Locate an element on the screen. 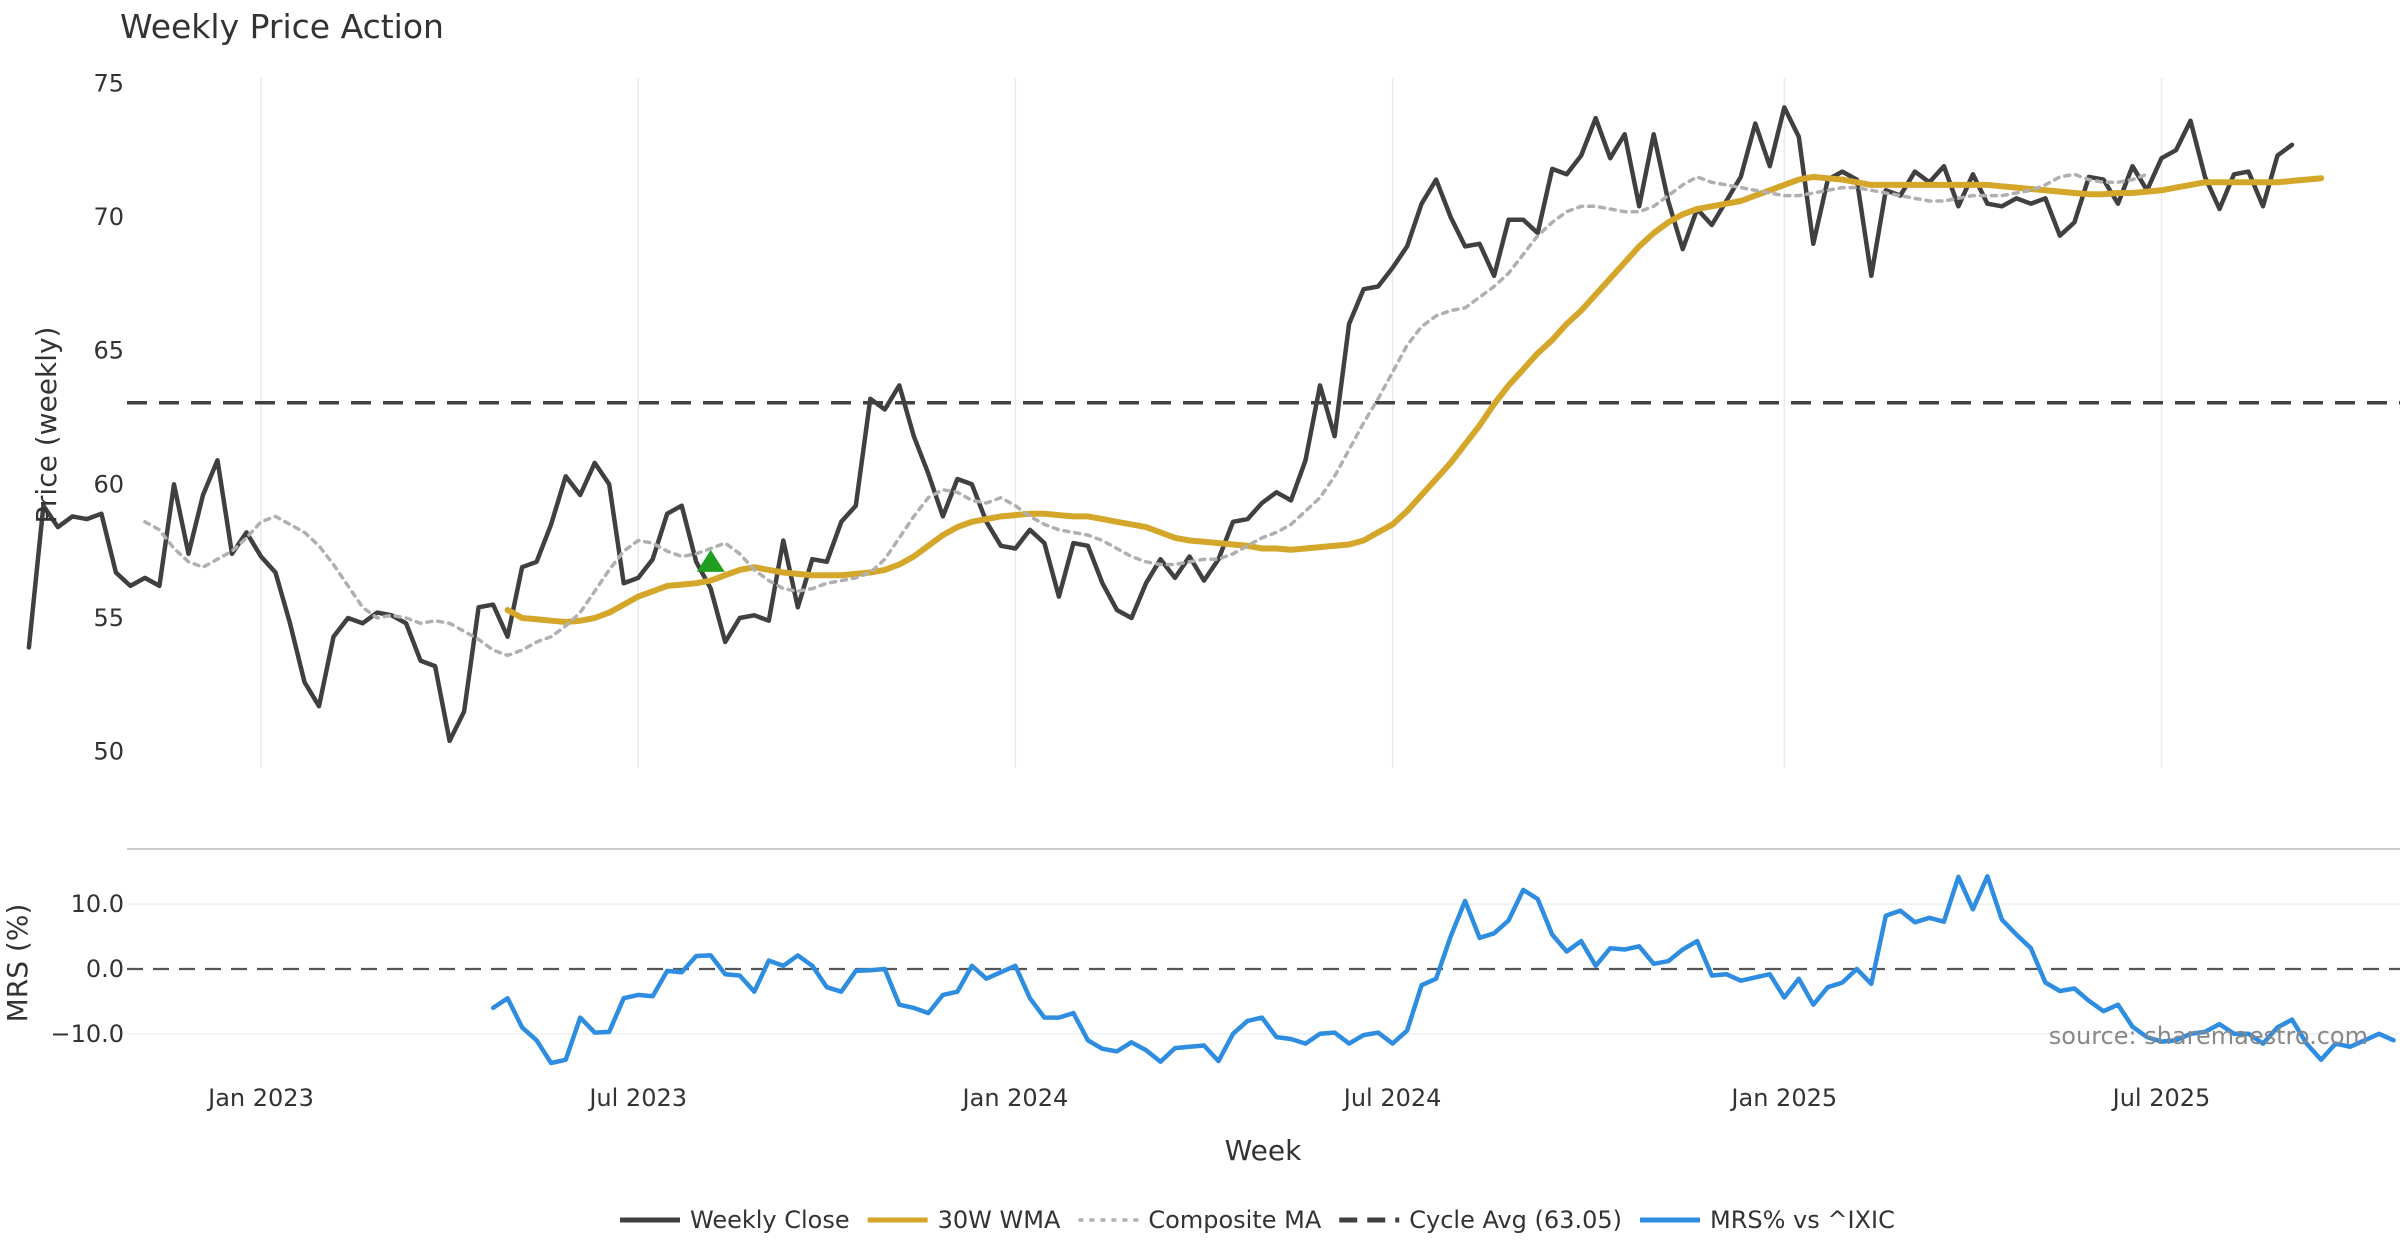 The height and width of the screenshot is (1260, 2400). price-y-tick-label: 70 is located at coordinates (108, 217).